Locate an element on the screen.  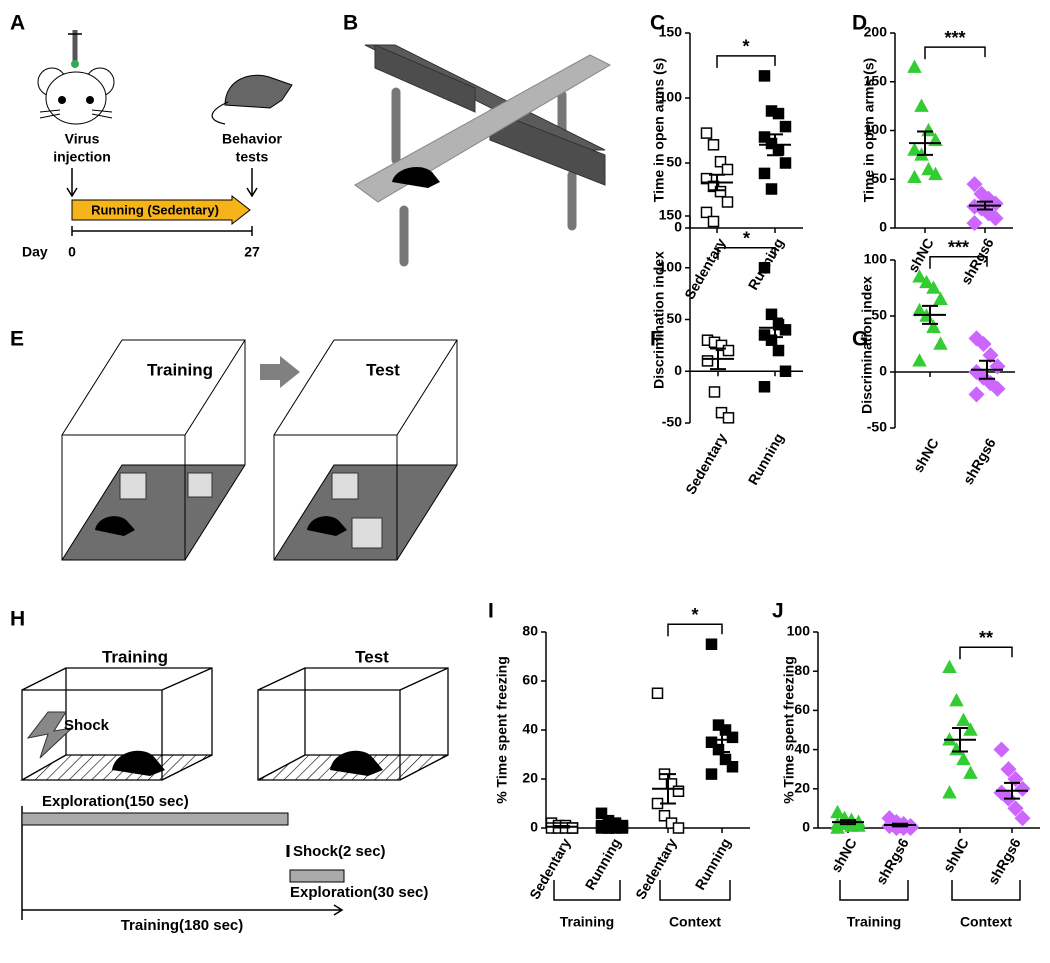
drop is located at coordinates (75, 64).